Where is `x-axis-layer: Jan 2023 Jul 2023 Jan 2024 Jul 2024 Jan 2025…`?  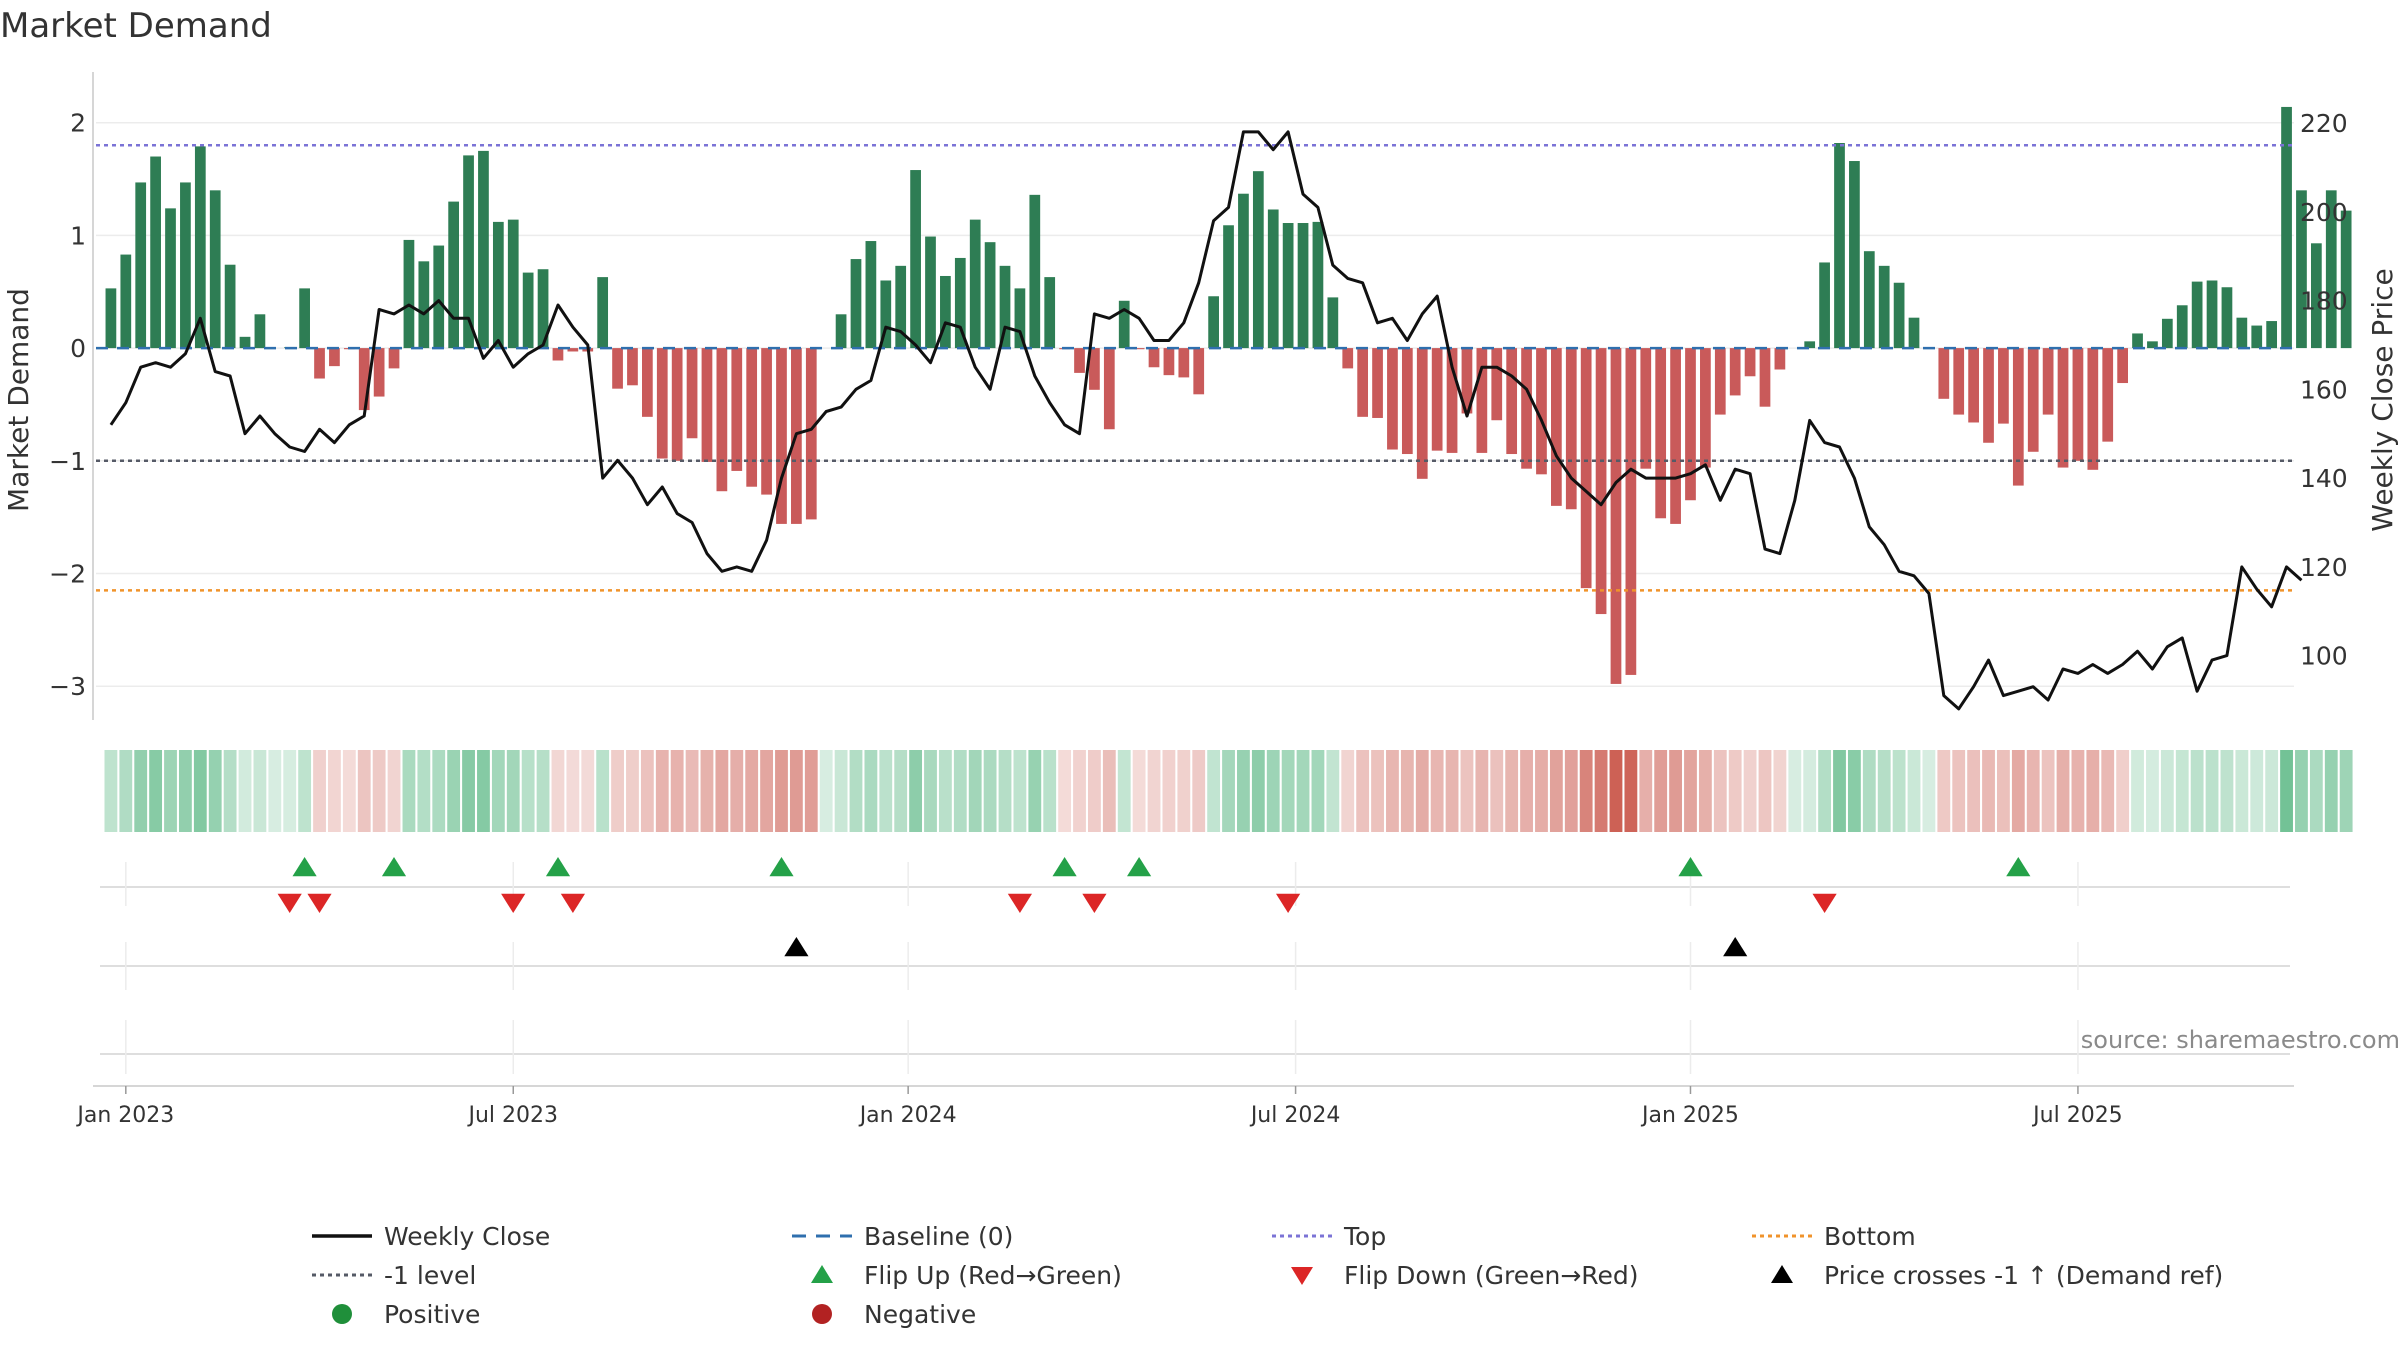
x-axis-layer: Jan 2023 Jul 2023 Jan 2024 Jul 2024 Jan 2025… is located at coordinates (1184, 1106).